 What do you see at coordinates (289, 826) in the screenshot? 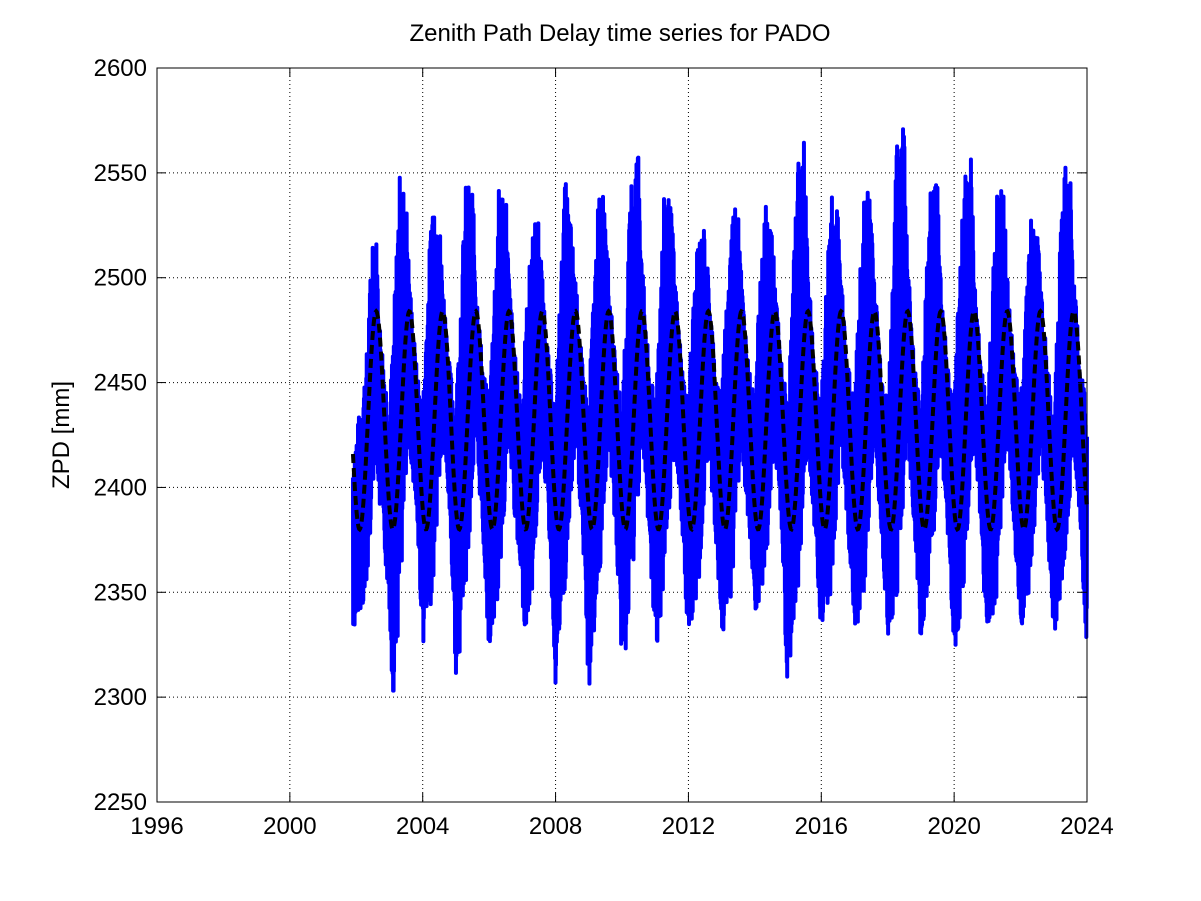
I see `x-tick-label: 2000` at bounding box center [289, 826].